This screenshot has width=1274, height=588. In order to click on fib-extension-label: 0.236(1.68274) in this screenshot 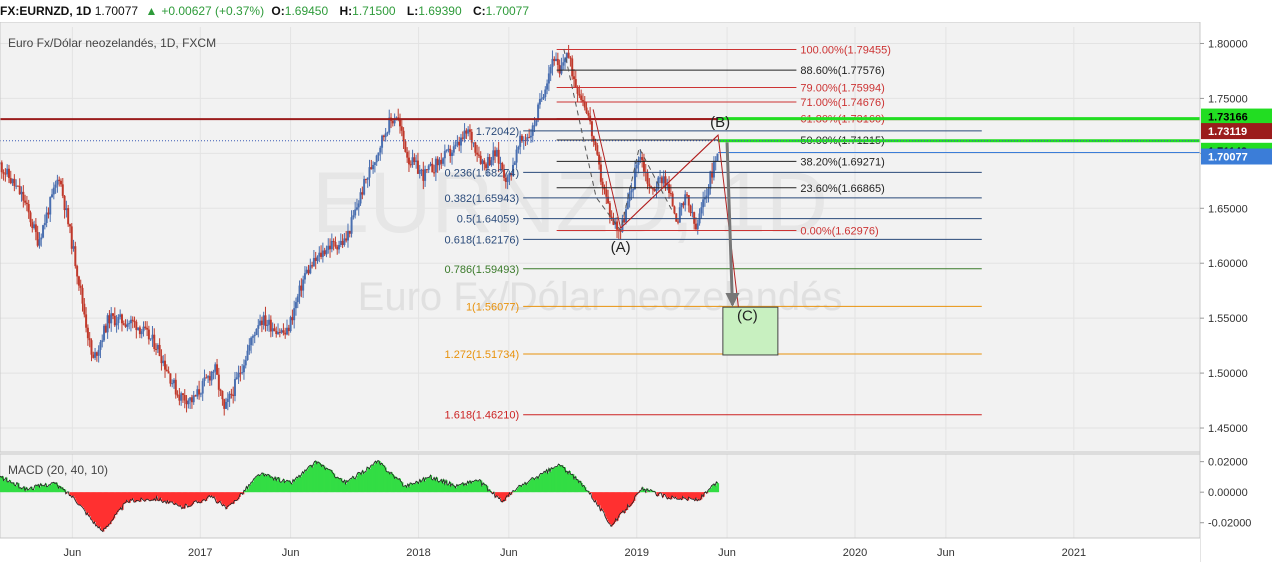, I will do `click(482, 173)`.